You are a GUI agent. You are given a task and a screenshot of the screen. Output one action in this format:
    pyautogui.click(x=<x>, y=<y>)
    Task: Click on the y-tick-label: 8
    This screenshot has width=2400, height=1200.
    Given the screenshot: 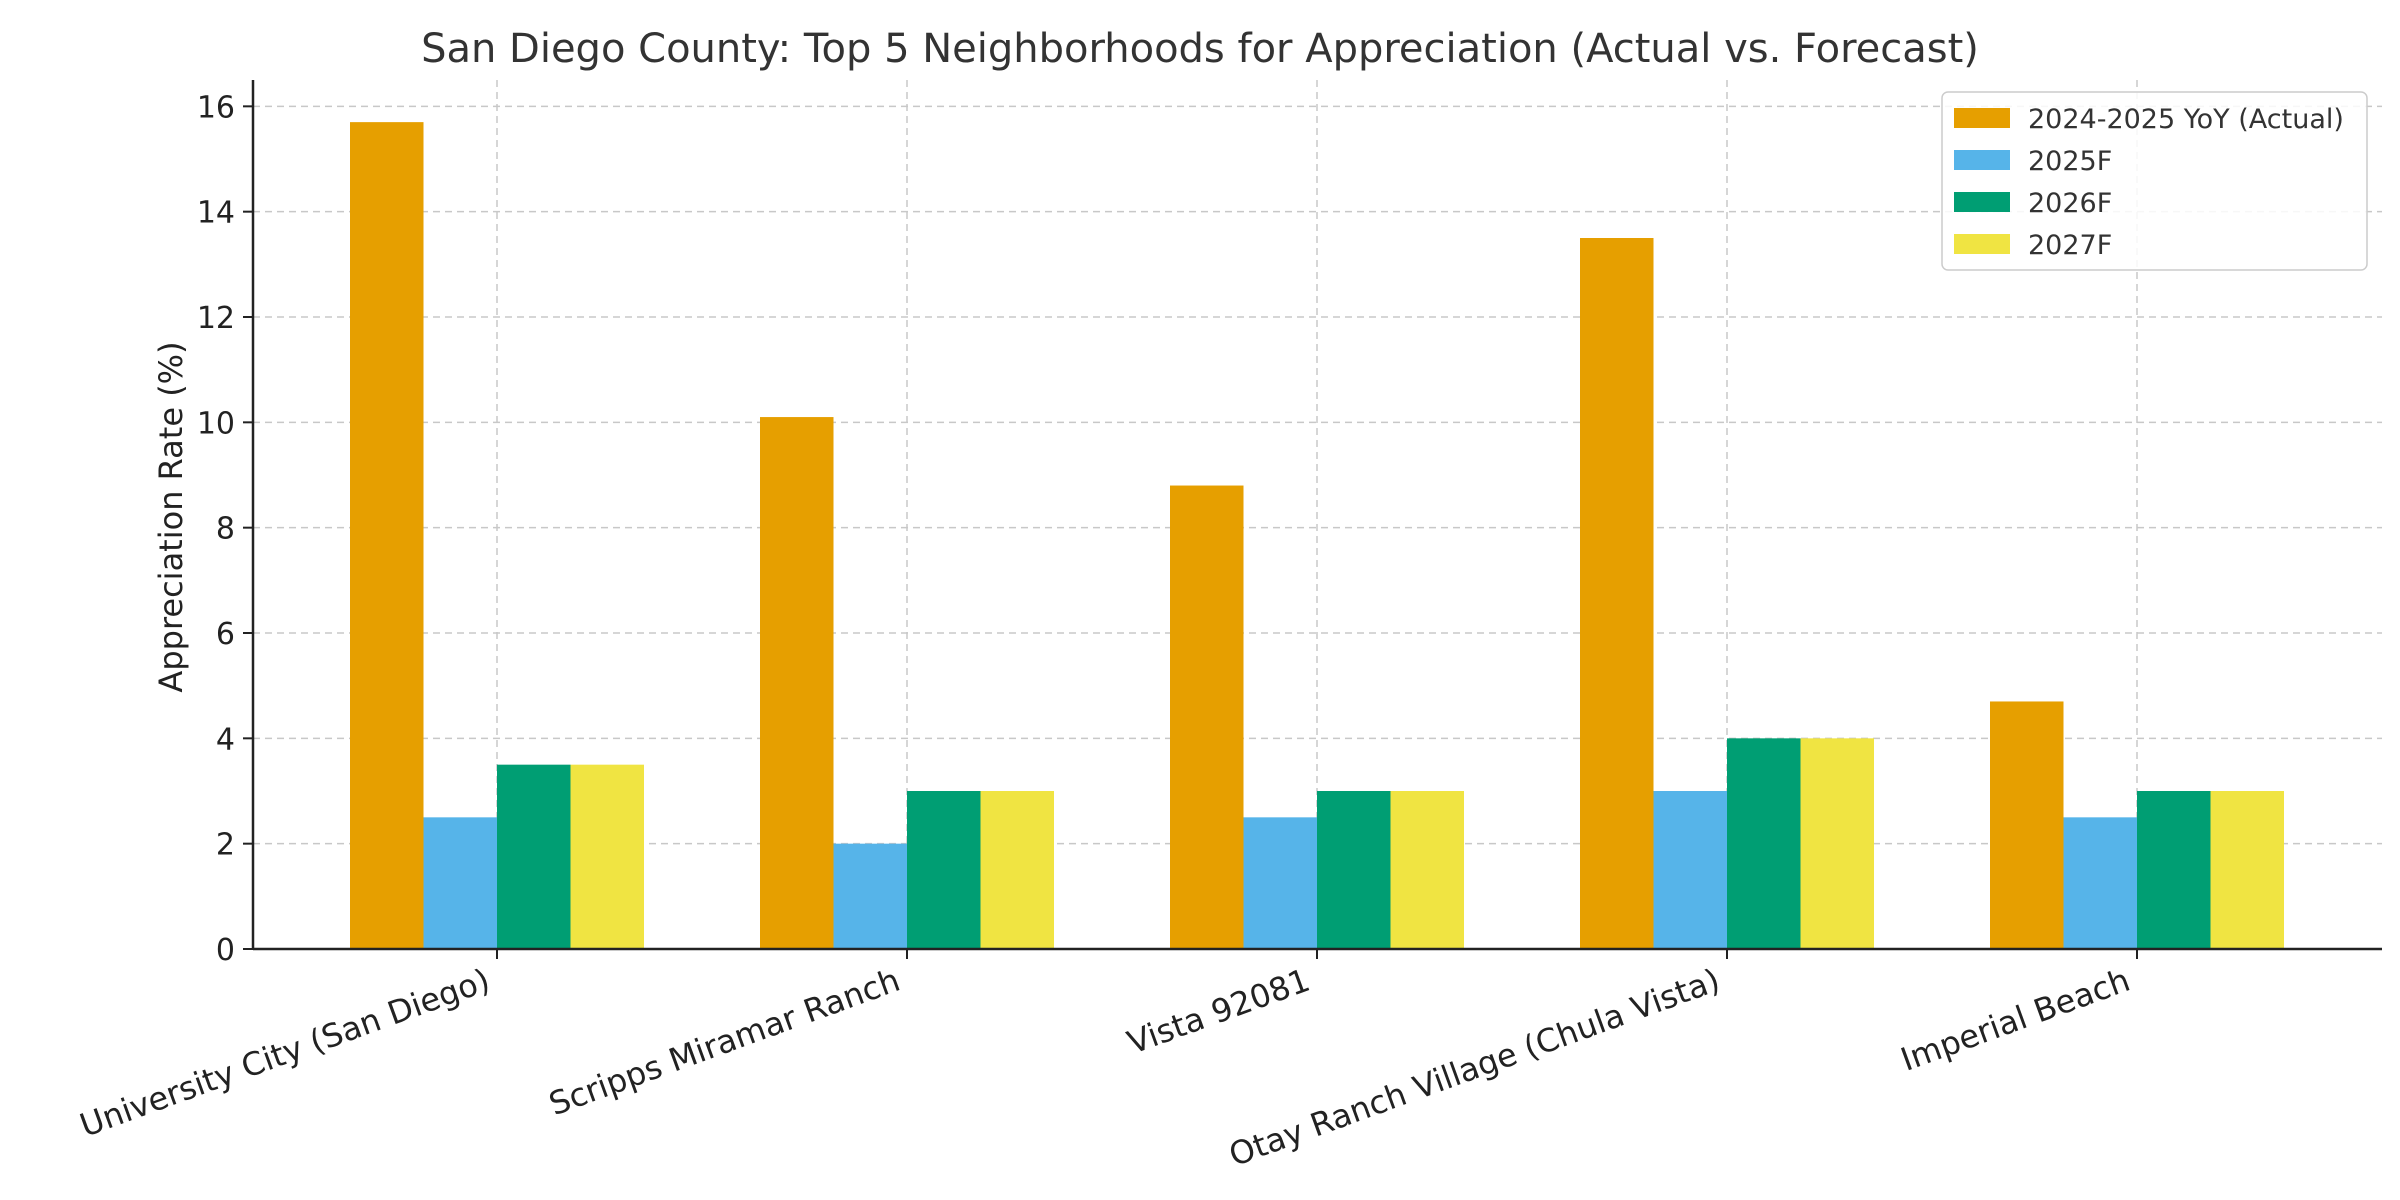 What is the action you would take?
    pyautogui.click(x=225, y=529)
    